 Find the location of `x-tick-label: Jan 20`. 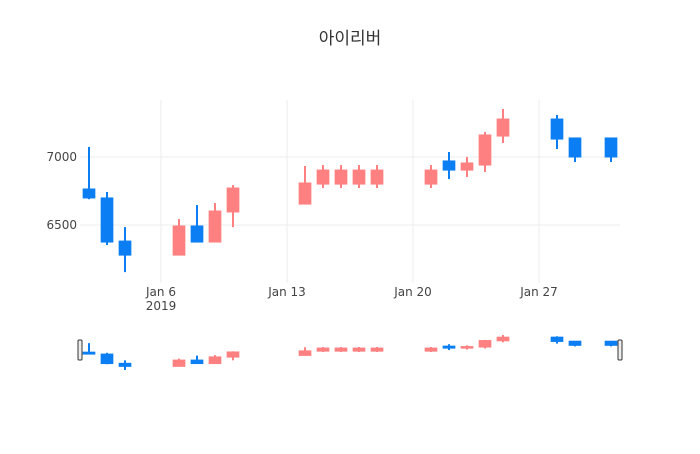

x-tick-label: Jan 20 is located at coordinates (412, 292).